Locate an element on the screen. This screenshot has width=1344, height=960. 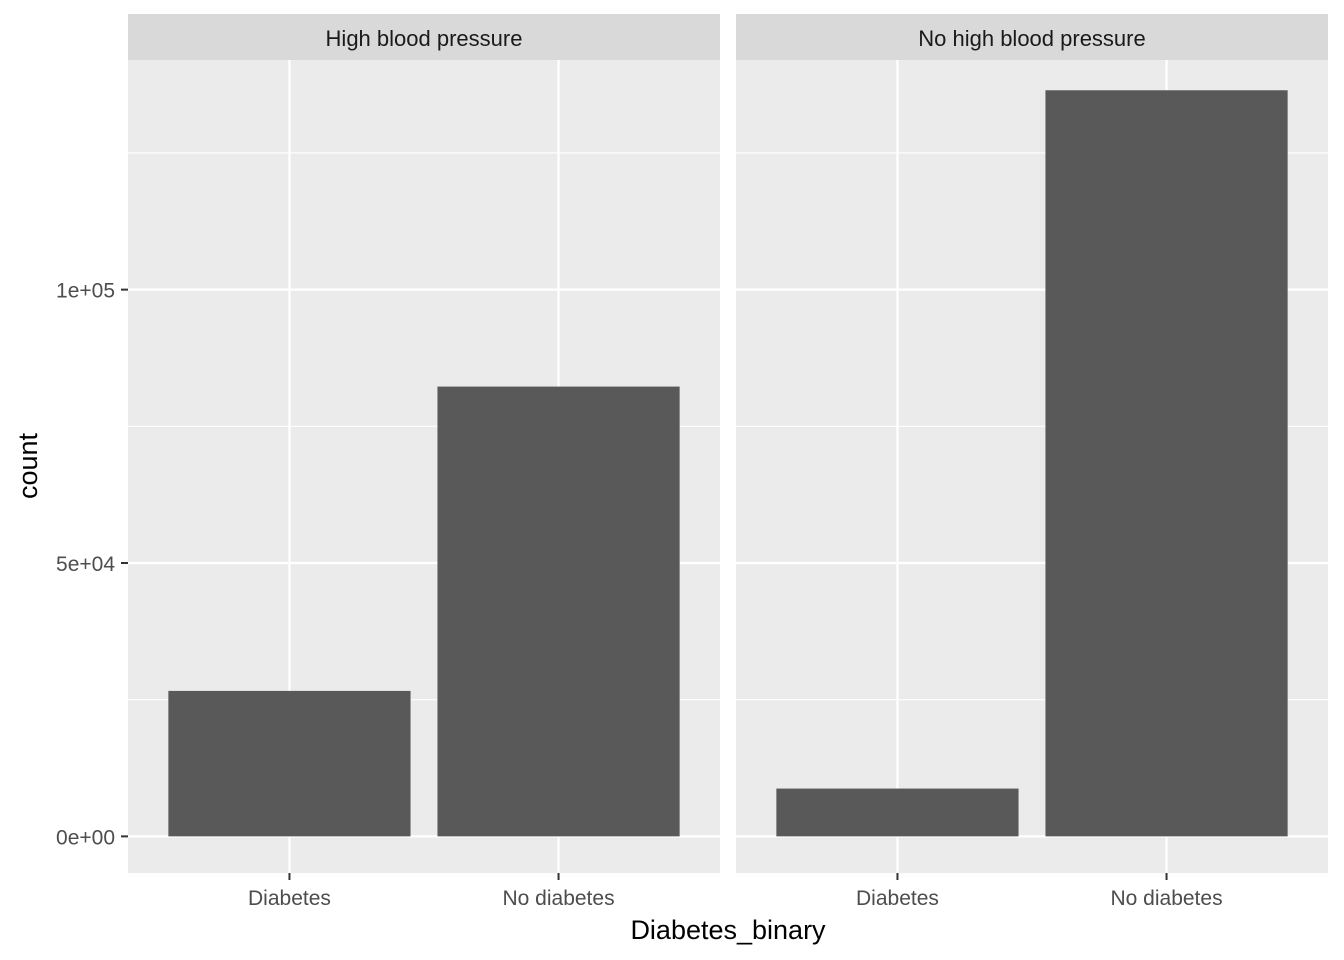
y-tick-label: 1e+05 is located at coordinates (85, 291).